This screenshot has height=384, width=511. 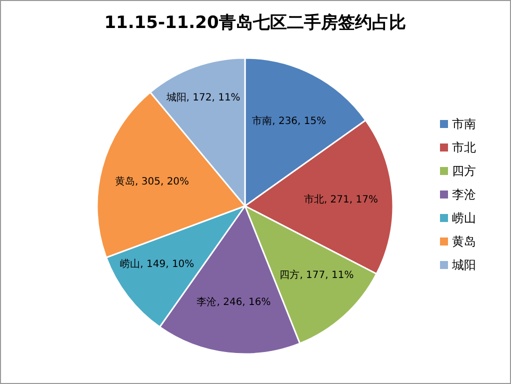 I want to click on data-label: 市南, 236, 15%, so click(x=289, y=121).